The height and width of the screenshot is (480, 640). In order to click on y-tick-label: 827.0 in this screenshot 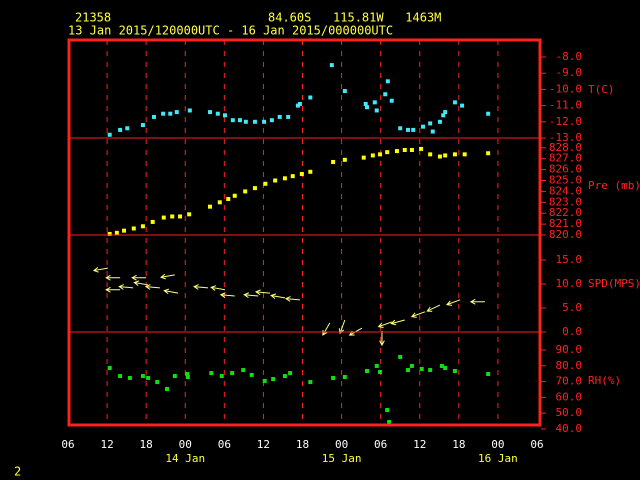, I will do `click(565, 158)`.